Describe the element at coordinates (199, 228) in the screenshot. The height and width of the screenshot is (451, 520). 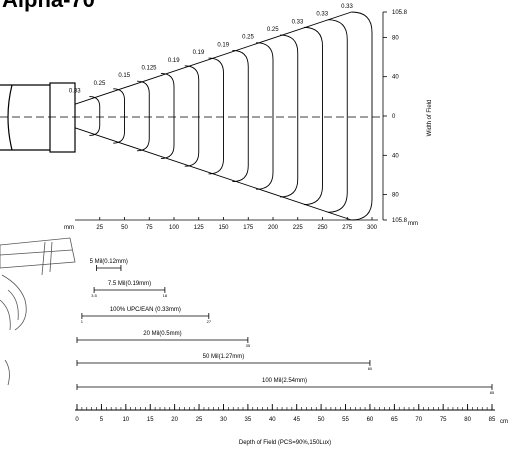
I see `x-tick-label: 125` at that location.